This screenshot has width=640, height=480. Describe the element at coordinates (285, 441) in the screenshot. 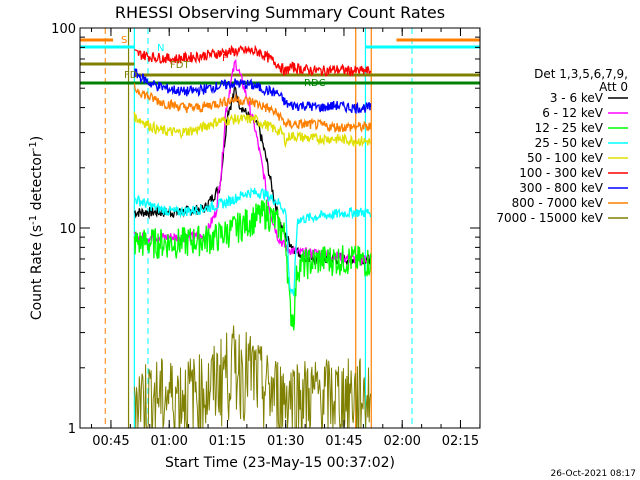

I see `x-tick-label: 01:30` at that location.